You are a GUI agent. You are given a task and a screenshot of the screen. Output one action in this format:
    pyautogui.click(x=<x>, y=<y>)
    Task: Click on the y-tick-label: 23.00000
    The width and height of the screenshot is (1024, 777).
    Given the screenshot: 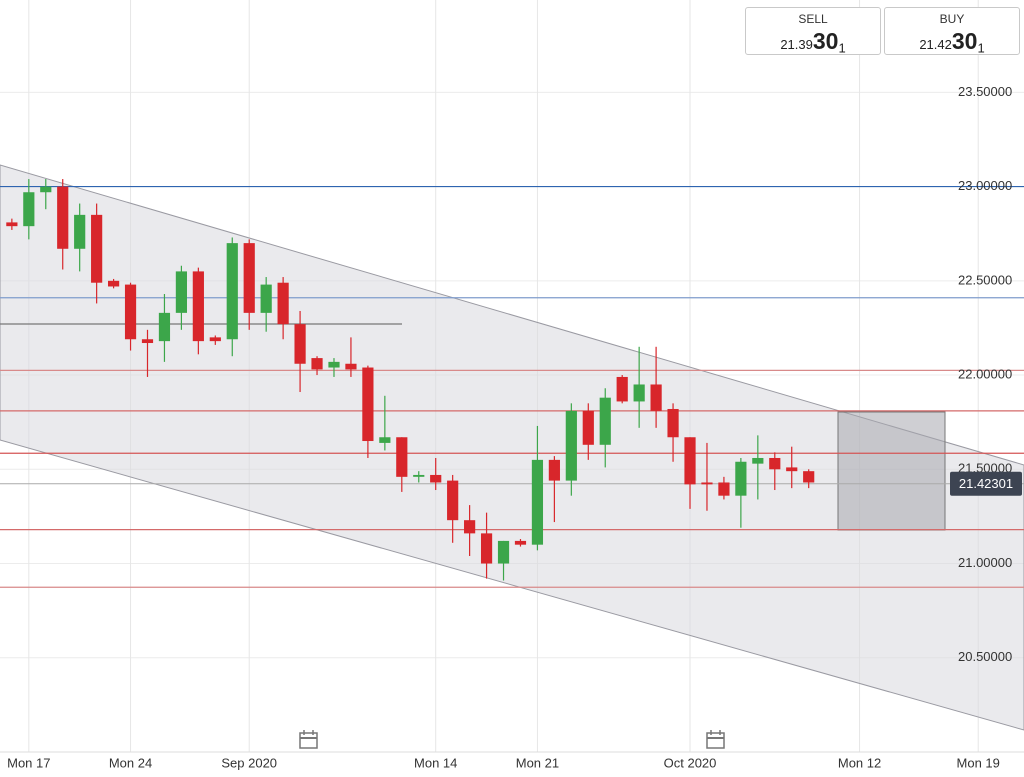 What is the action you would take?
    pyautogui.click(x=985, y=185)
    